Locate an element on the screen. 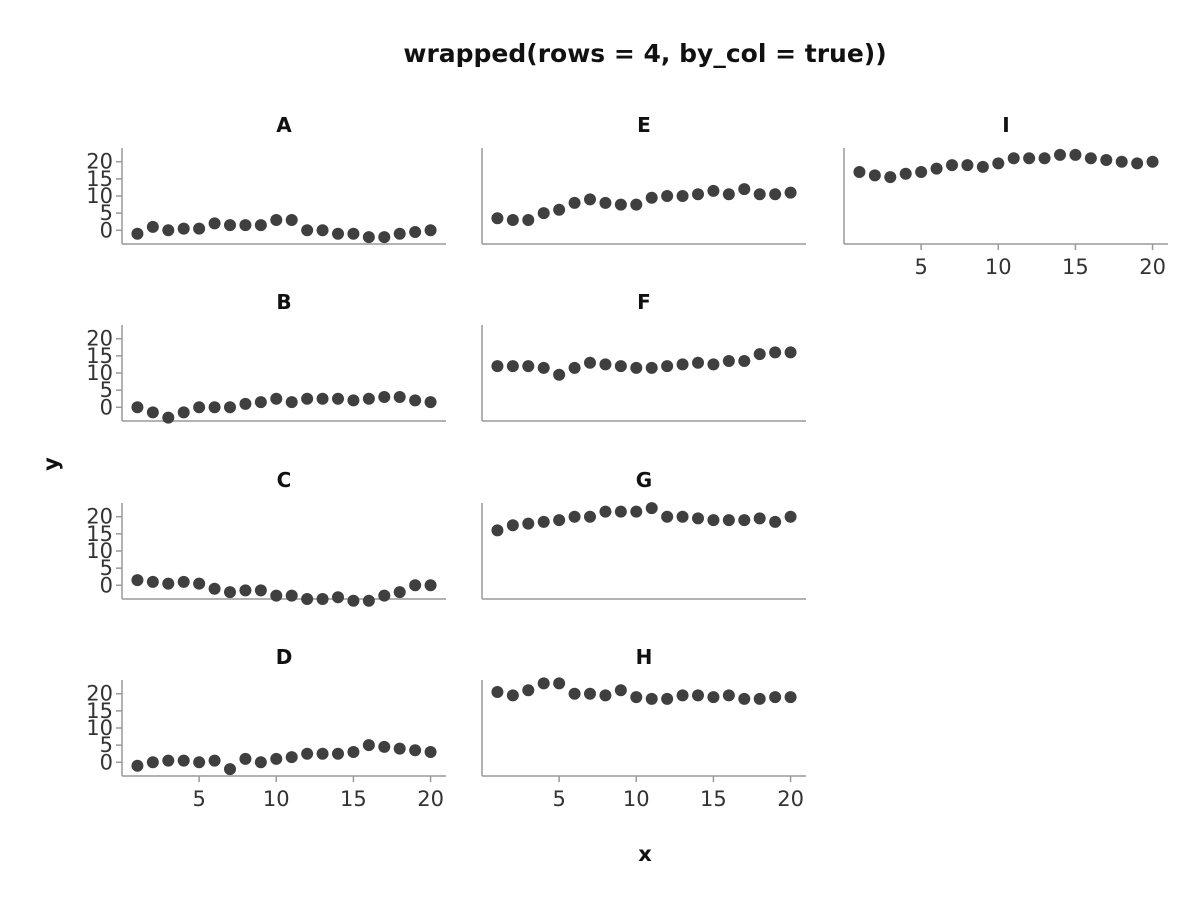  panel-title-e: E is located at coordinates (644, 125).